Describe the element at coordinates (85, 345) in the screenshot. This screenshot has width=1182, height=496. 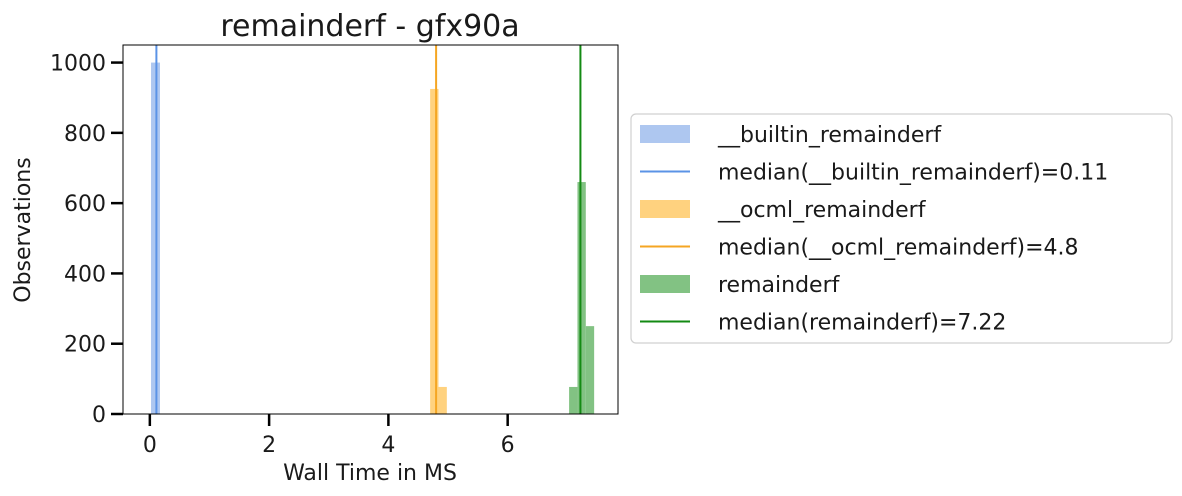
I see `y-tick-label-200: 200` at that location.